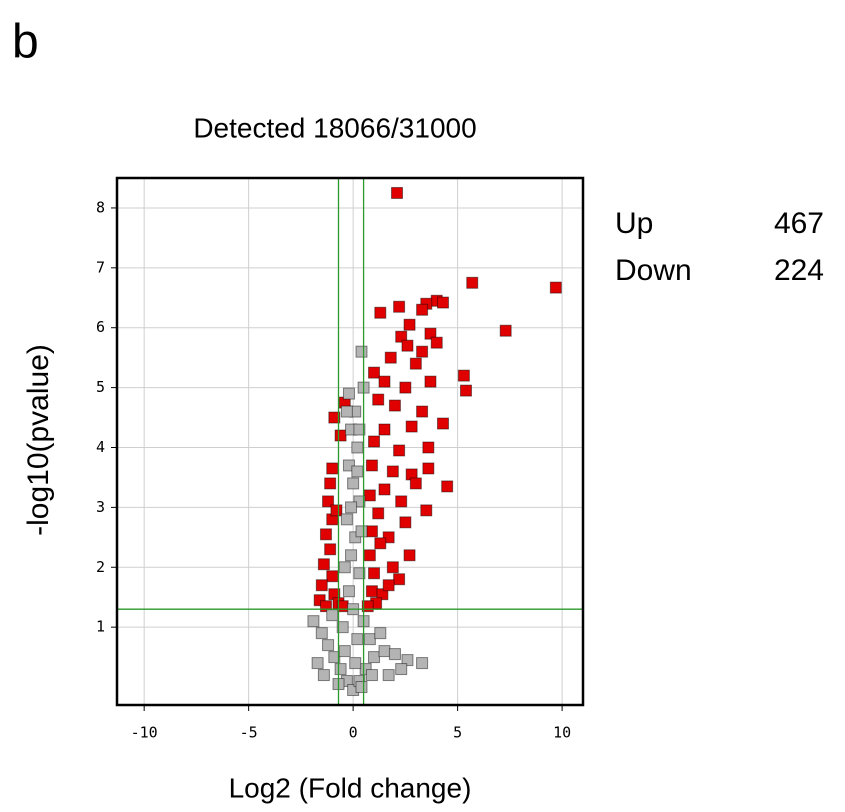 This screenshot has width=845, height=812. Describe the element at coordinates (334, 127) in the screenshot. I see `chart-title: Detected 18066/31000` at that location.